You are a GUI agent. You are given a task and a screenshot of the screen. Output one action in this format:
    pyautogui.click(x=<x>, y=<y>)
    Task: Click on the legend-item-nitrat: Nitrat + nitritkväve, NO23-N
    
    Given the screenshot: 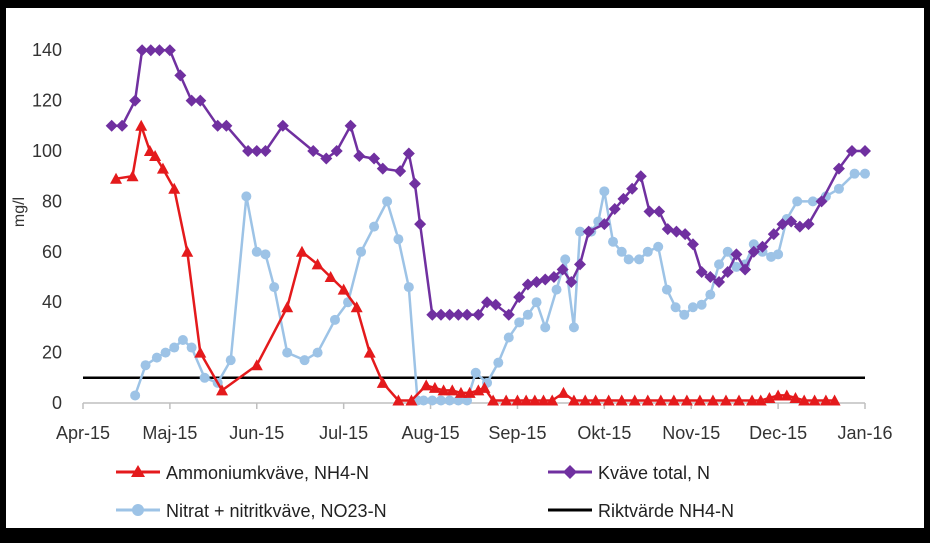 What is the action you would take?
    pyautogui.click(x=251, y=511)
    